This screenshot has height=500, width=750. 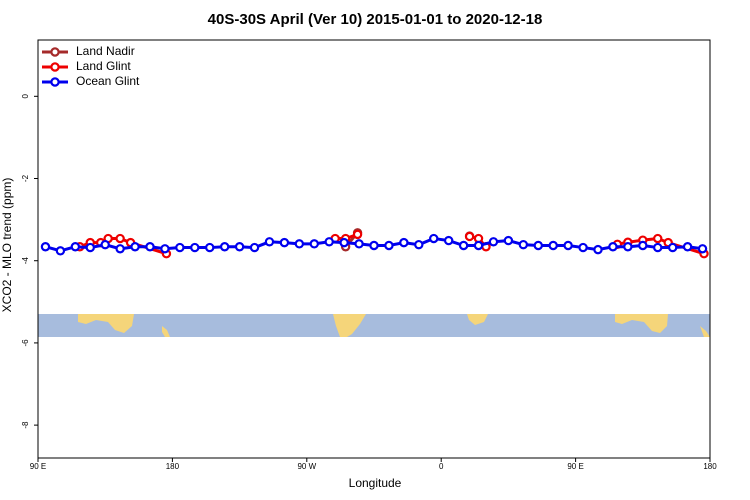 I want to click on y-tick-label: 0, so click(x=25, y=96).